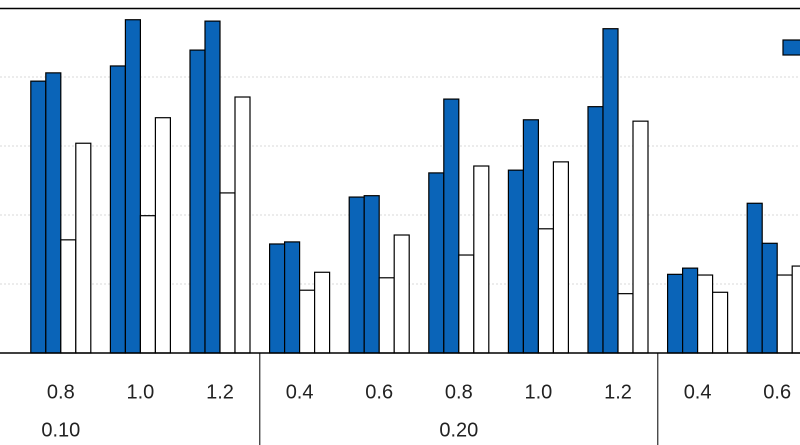  What do you see at coordinates (60, 430) in the screenshot?
I see `group-label: 0.10` at bounding box center [60, 430].